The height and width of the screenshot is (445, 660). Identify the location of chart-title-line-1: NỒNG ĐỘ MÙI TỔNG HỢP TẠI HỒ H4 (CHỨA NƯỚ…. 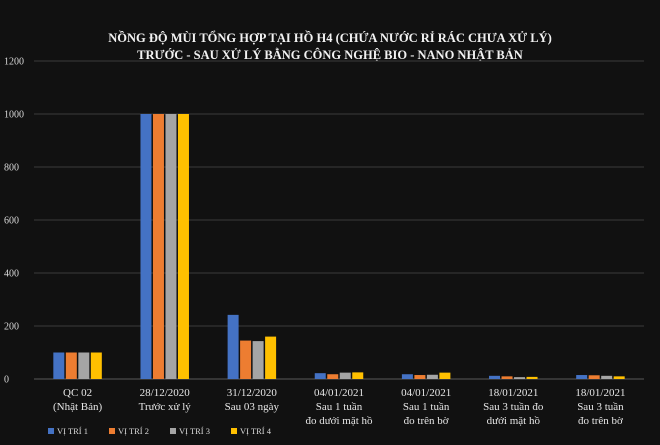
(330, 37).